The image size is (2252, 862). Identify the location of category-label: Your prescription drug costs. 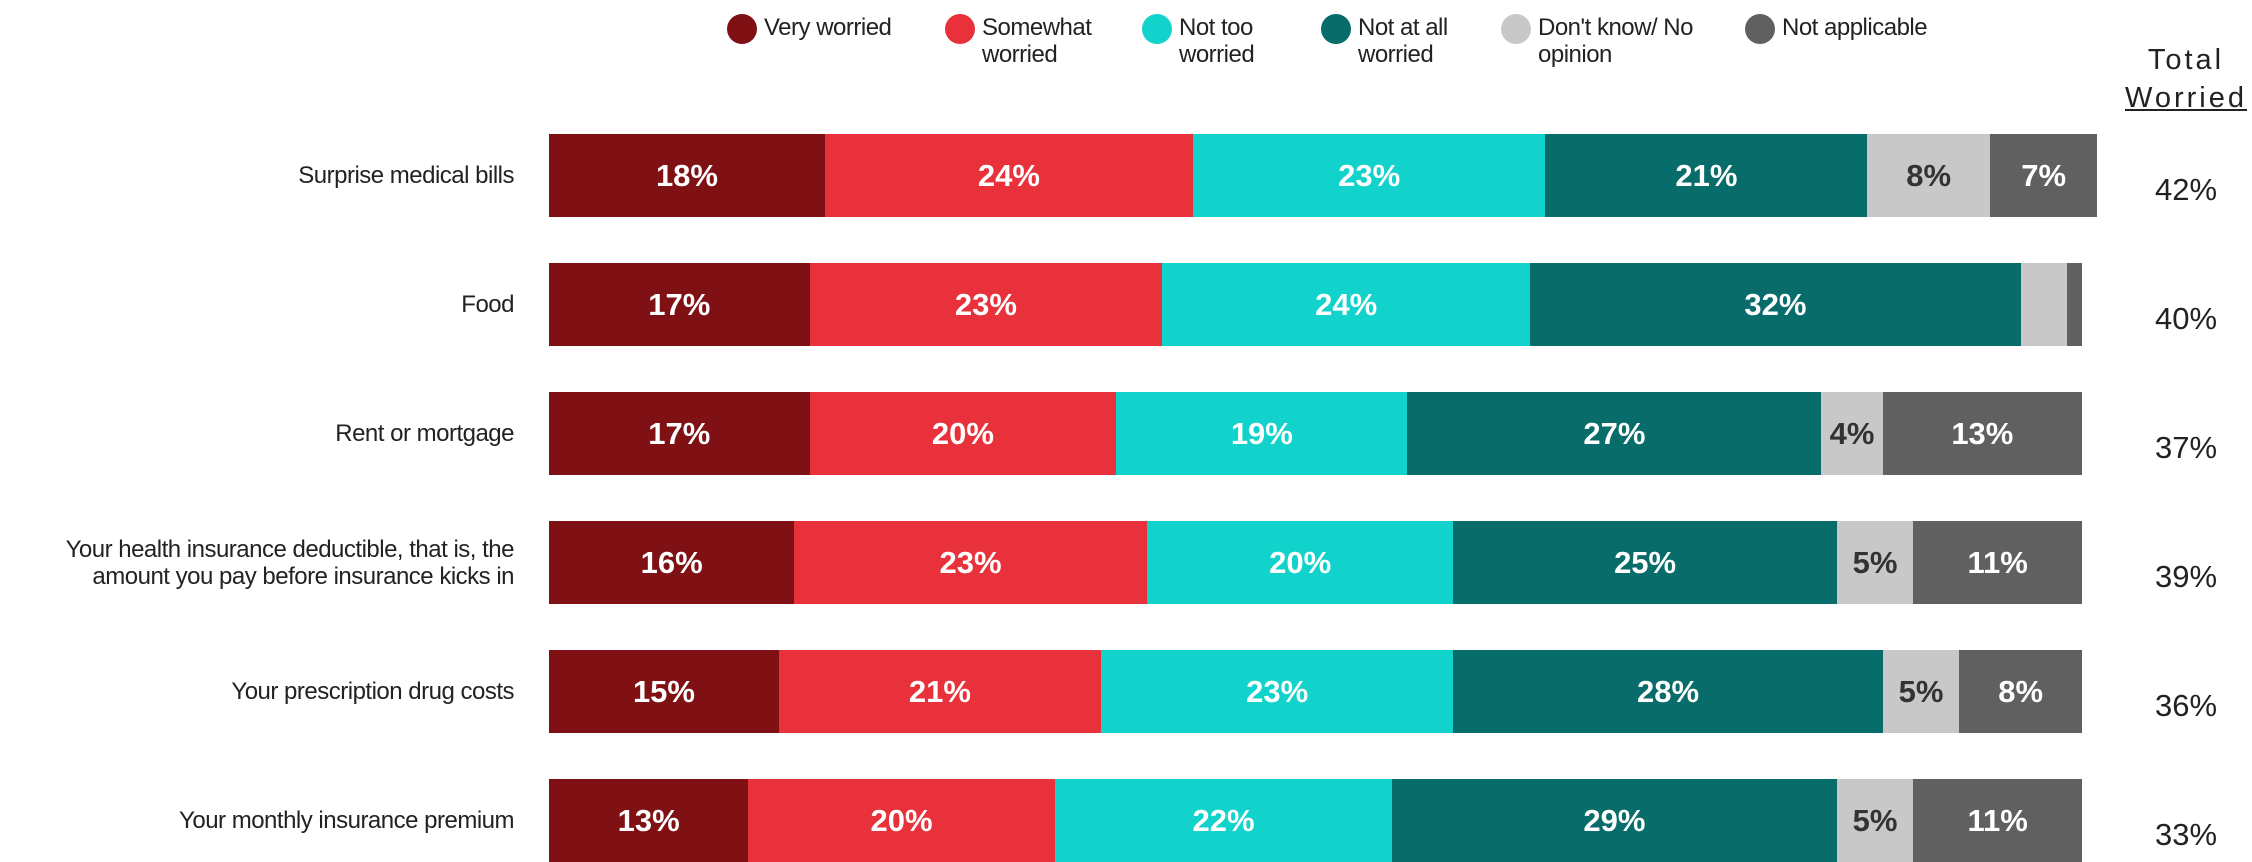
(372, 691).